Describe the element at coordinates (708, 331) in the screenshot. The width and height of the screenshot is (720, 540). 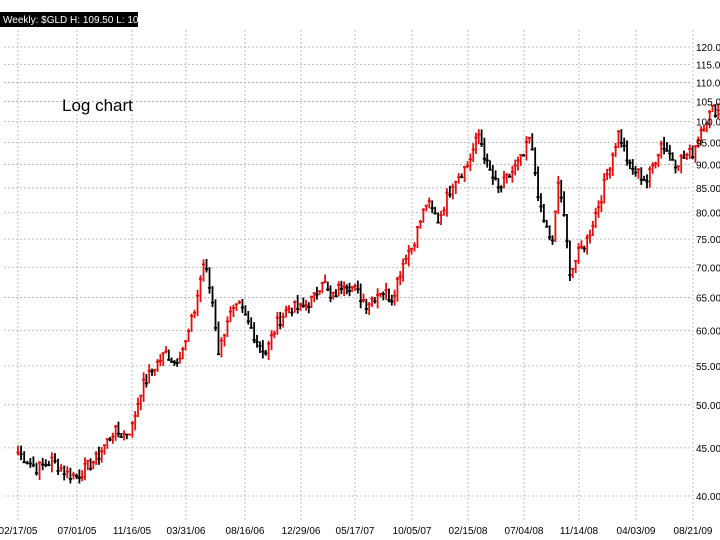
I see `y-tick-label: 60.00` at that location.